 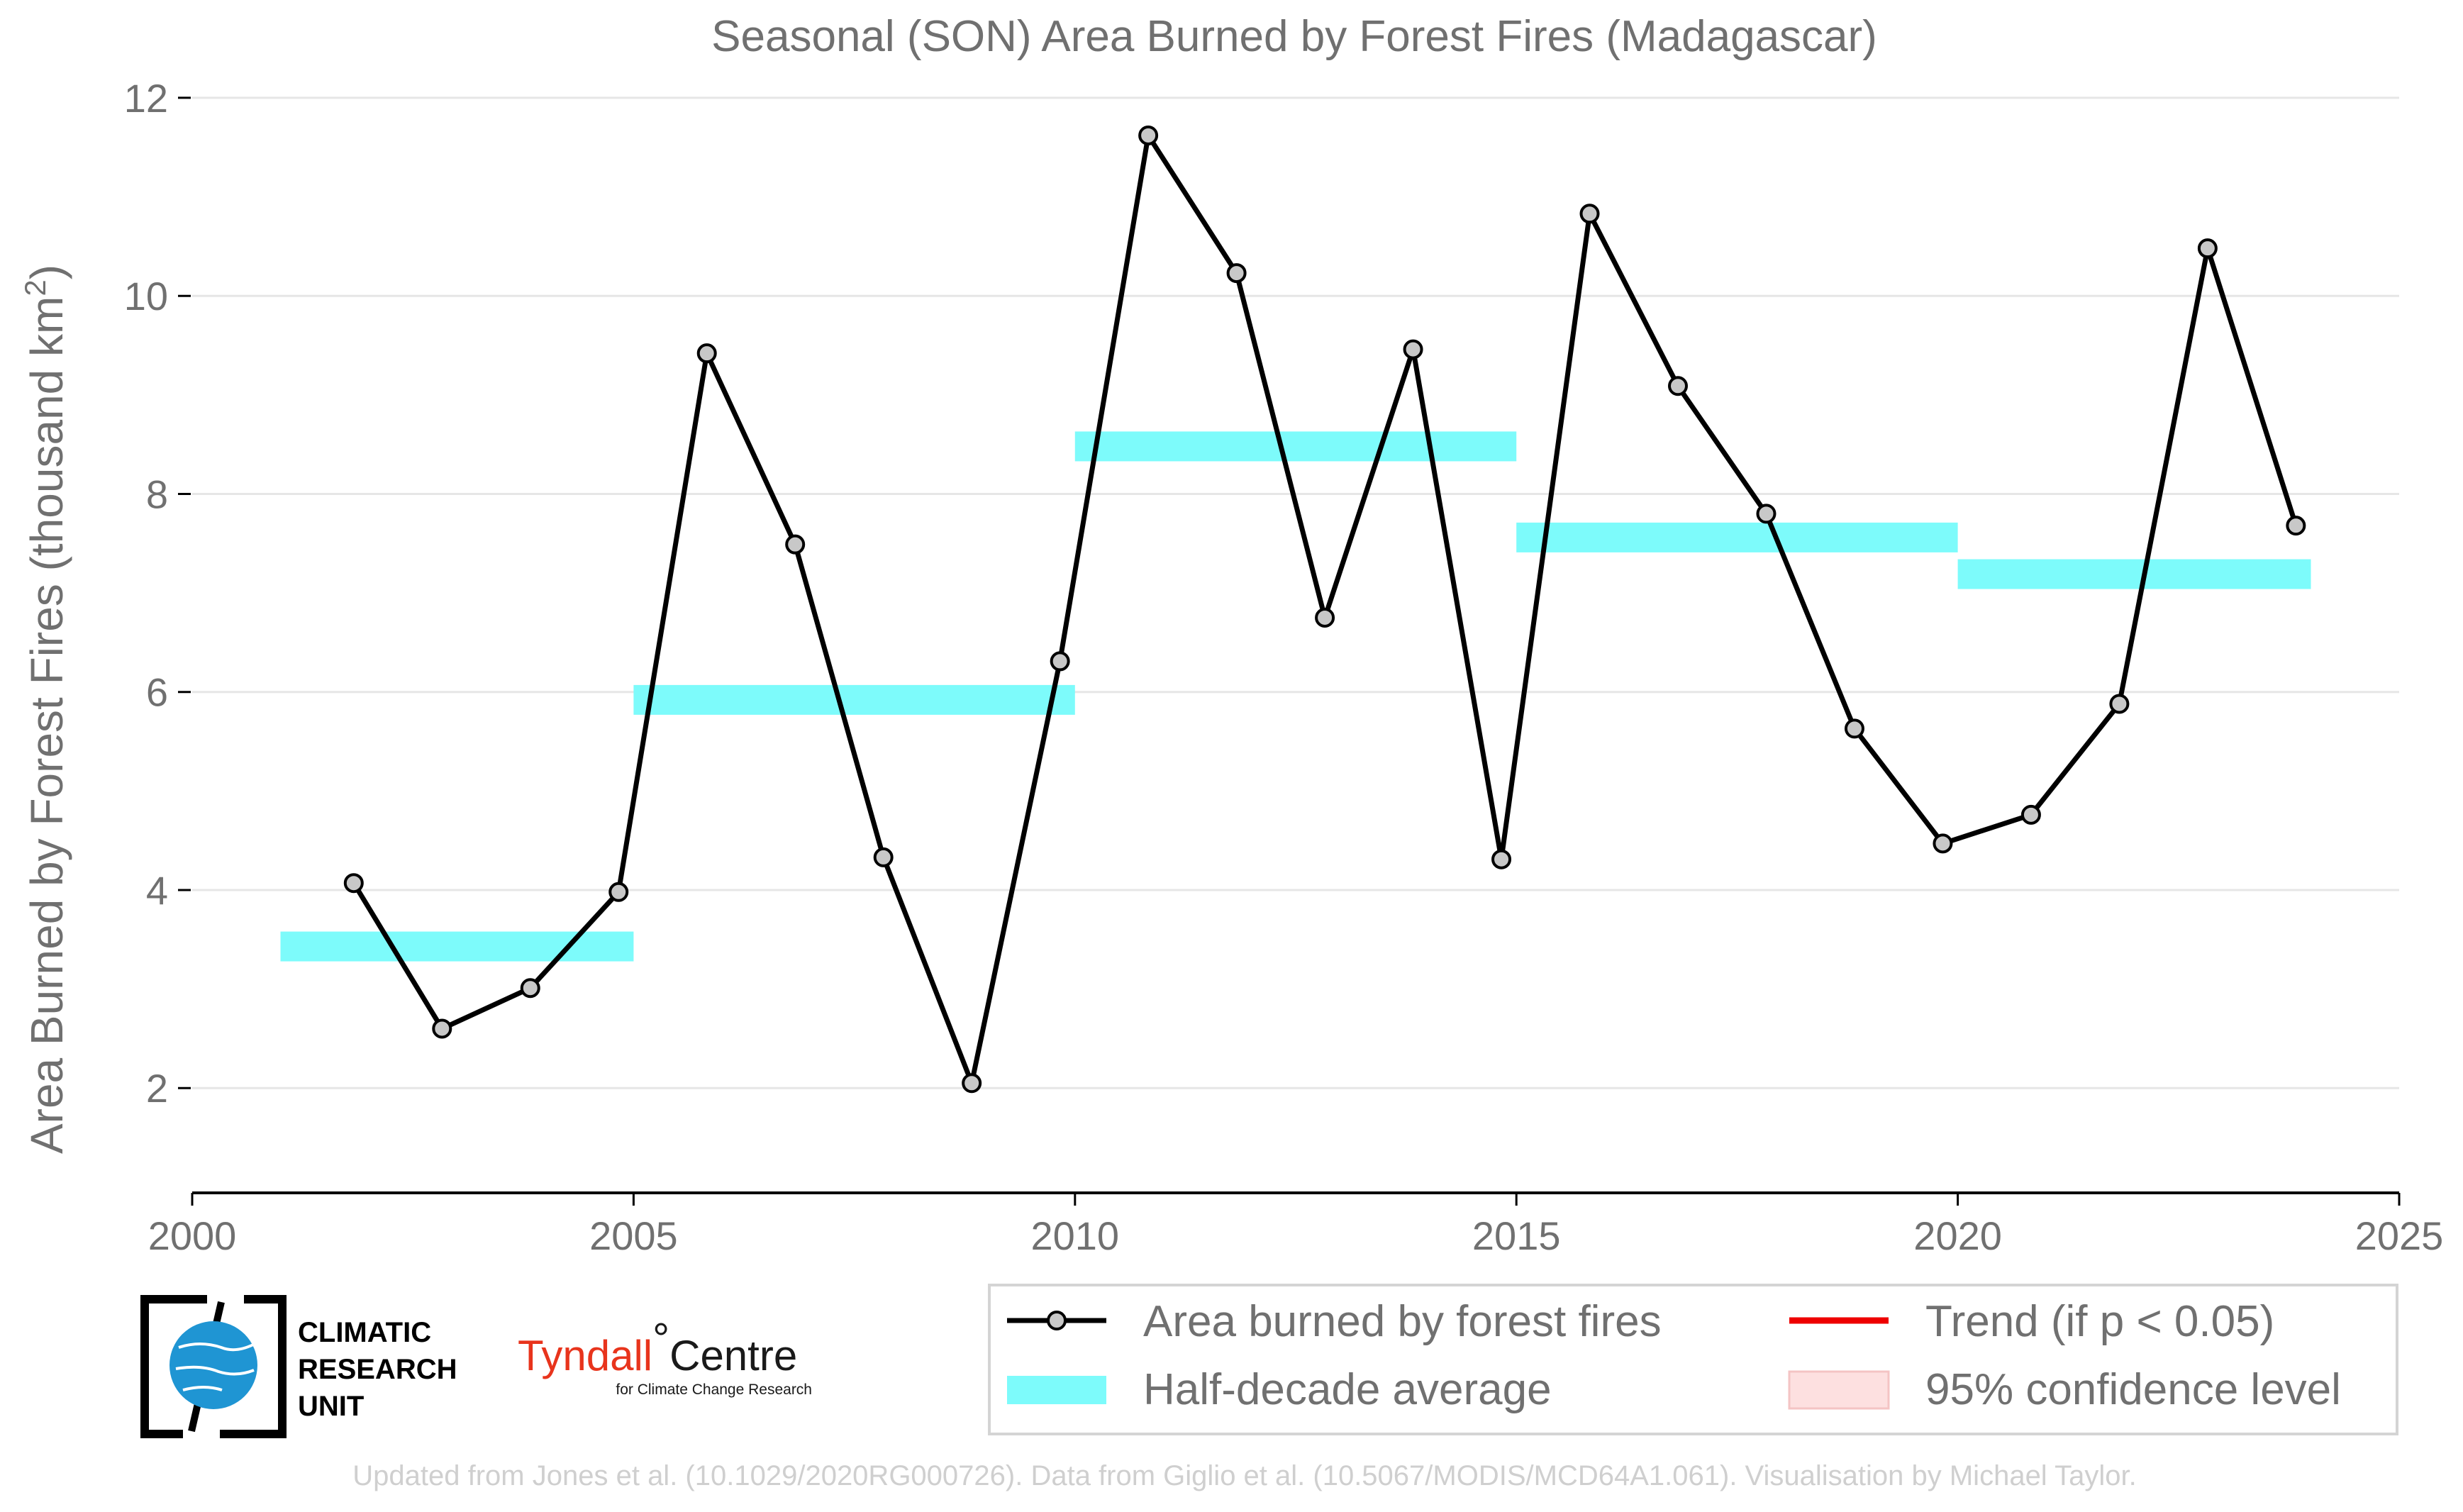 What do you see at coordinates (378, 1369) in the screenshot?
I see `cru-line-2: RESEARCH` at bounding box center [378, 1369].